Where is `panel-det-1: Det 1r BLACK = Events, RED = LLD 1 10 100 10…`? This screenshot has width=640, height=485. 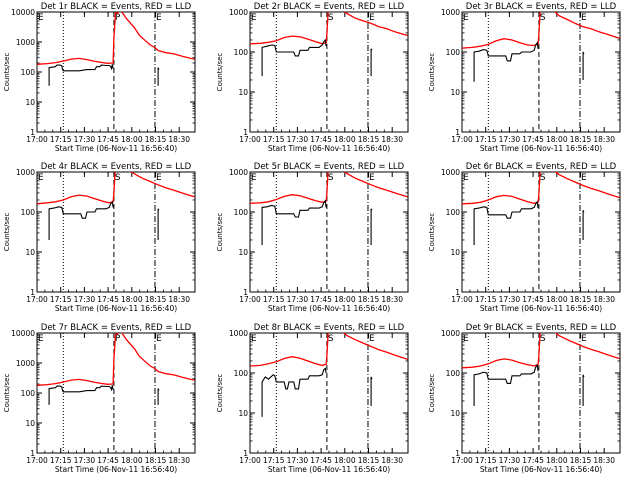 panel-det-1: Det 1r BLACK = Events, RED = LLD 1 10 100 10… is located at coordinates (99, 77).